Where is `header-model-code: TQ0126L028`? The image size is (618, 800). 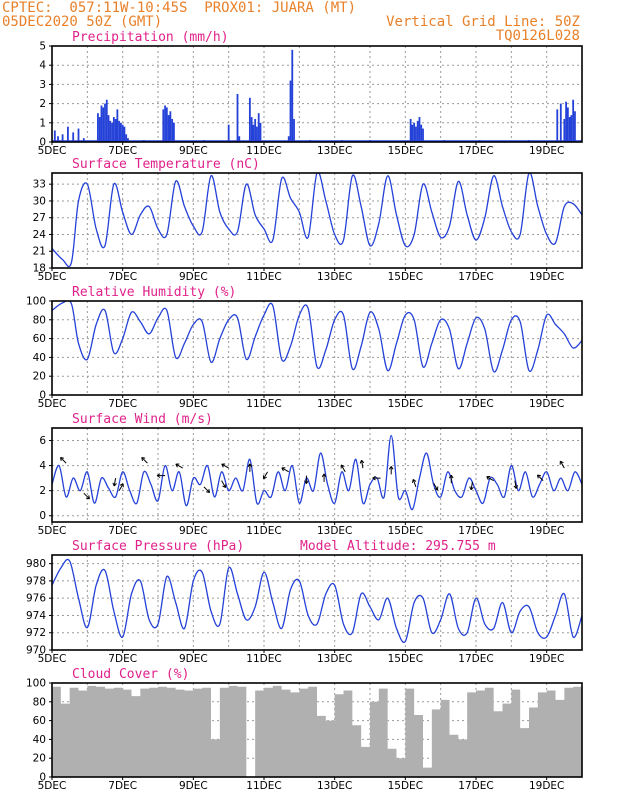
header-model-code: TQ0126L028 is located at coordinates (537, 36).